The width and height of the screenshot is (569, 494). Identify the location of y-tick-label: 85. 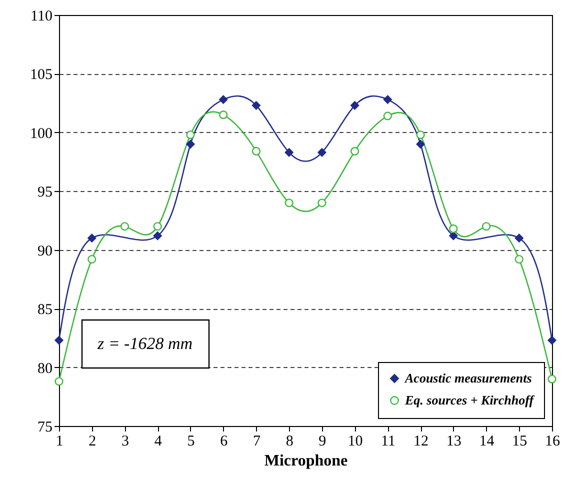
(45, 310).